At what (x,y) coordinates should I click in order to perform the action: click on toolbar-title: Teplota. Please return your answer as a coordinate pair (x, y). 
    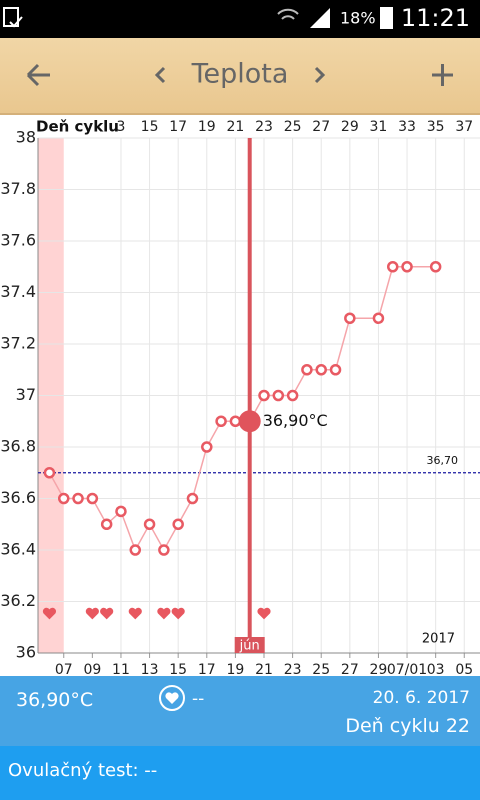
    Looking at the image, I should click on (240, 74).